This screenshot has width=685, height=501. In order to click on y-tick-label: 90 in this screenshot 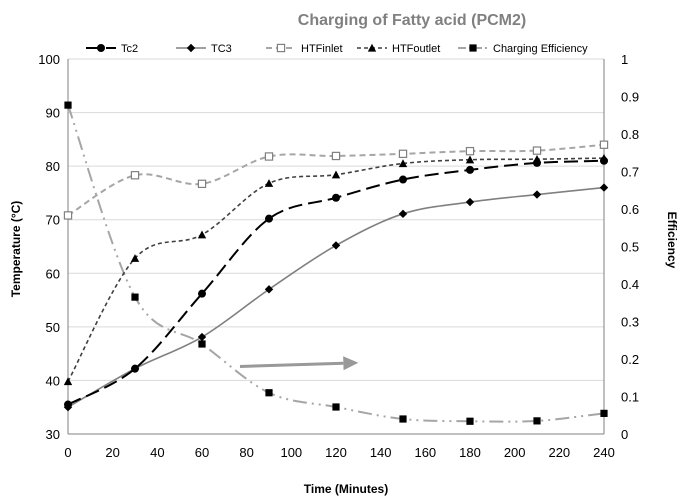, I will do `click(53, 113)`.